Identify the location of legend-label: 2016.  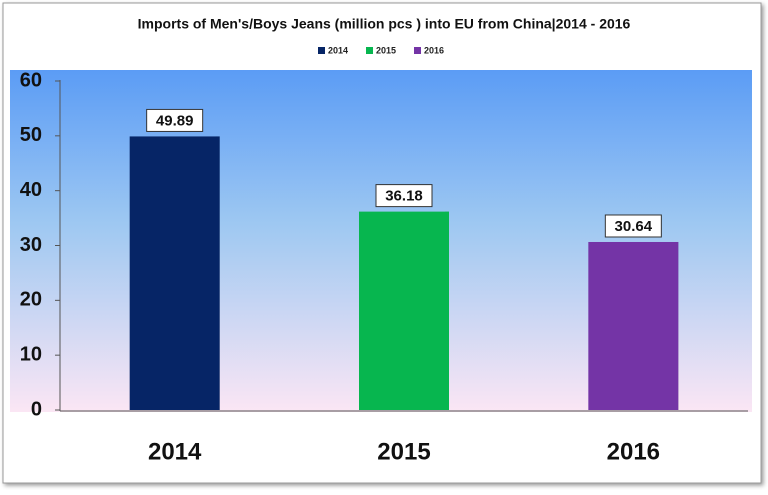
(434, 50).